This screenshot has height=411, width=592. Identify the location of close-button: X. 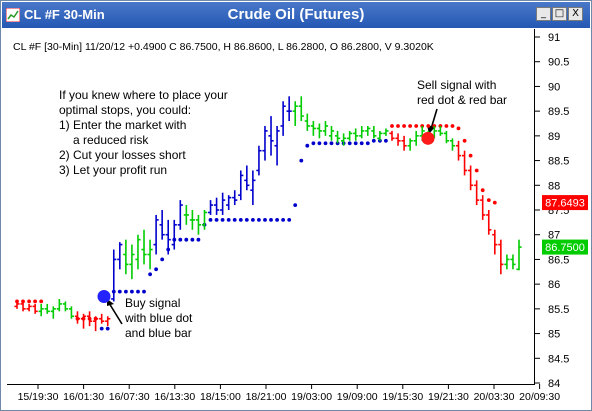
(575, 14).